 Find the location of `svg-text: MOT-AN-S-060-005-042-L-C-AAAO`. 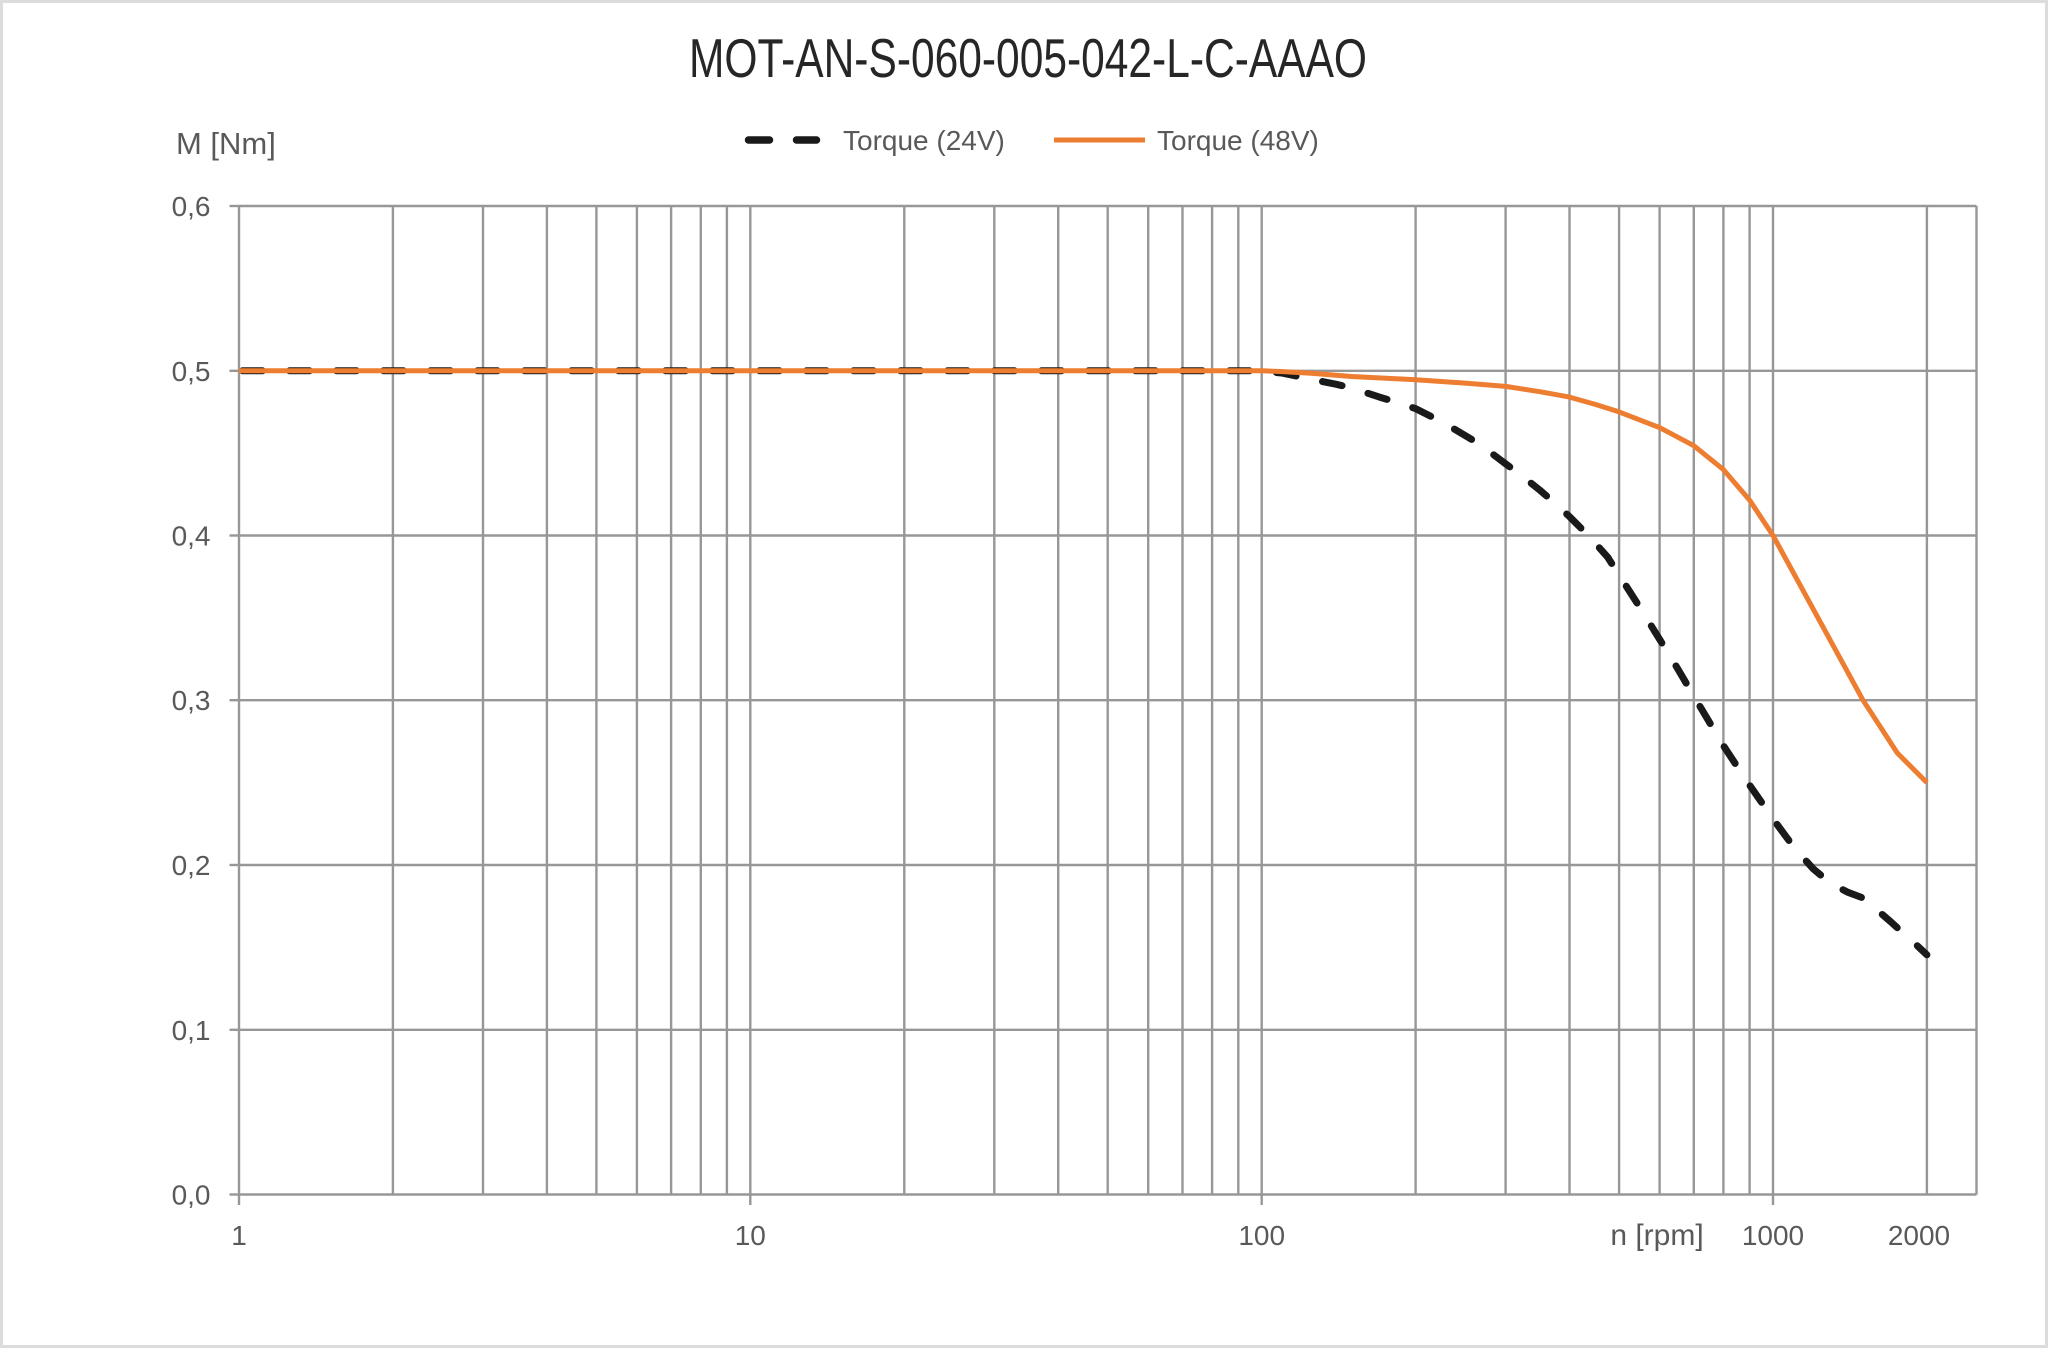

svg-text: MOT-AN-S-060-005-042-L-C-AAAO is located at coordinates (1028, 58).